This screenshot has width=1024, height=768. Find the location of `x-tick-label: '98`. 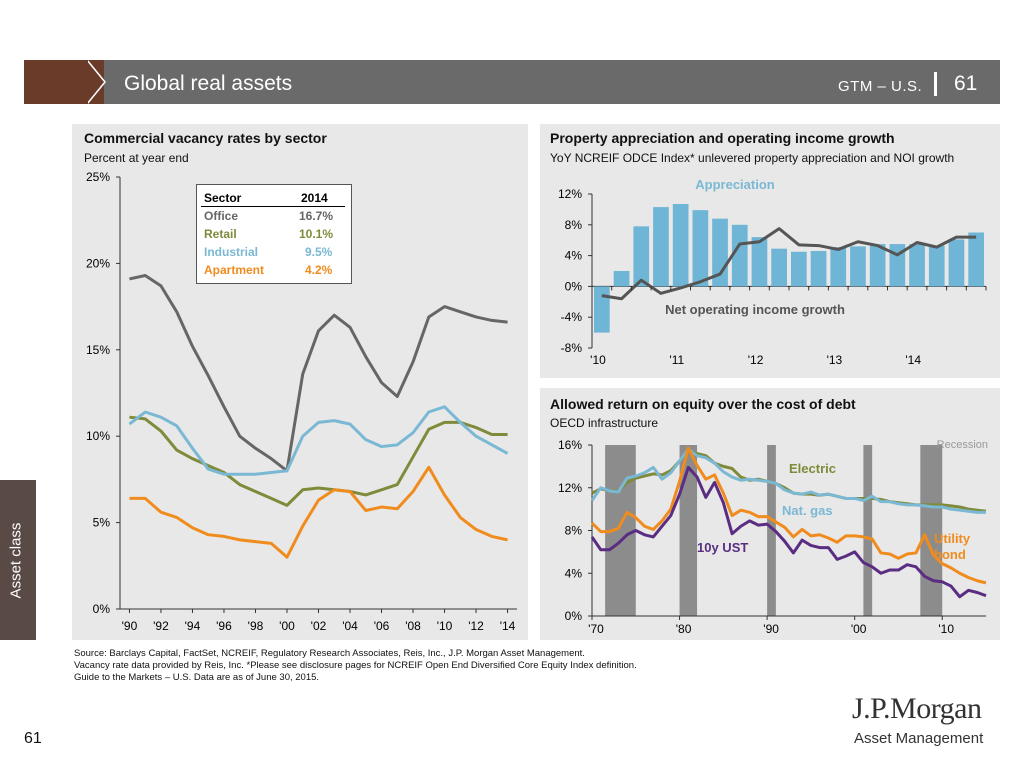

x-tick-label: '98 is located at coordinates (256, 626).